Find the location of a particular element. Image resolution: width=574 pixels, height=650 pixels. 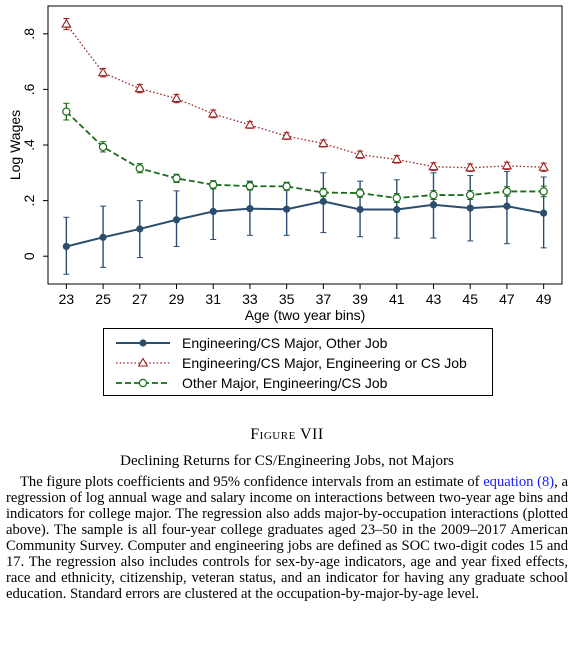

x-tick-label: 35 is located at coordinates (287, 299).